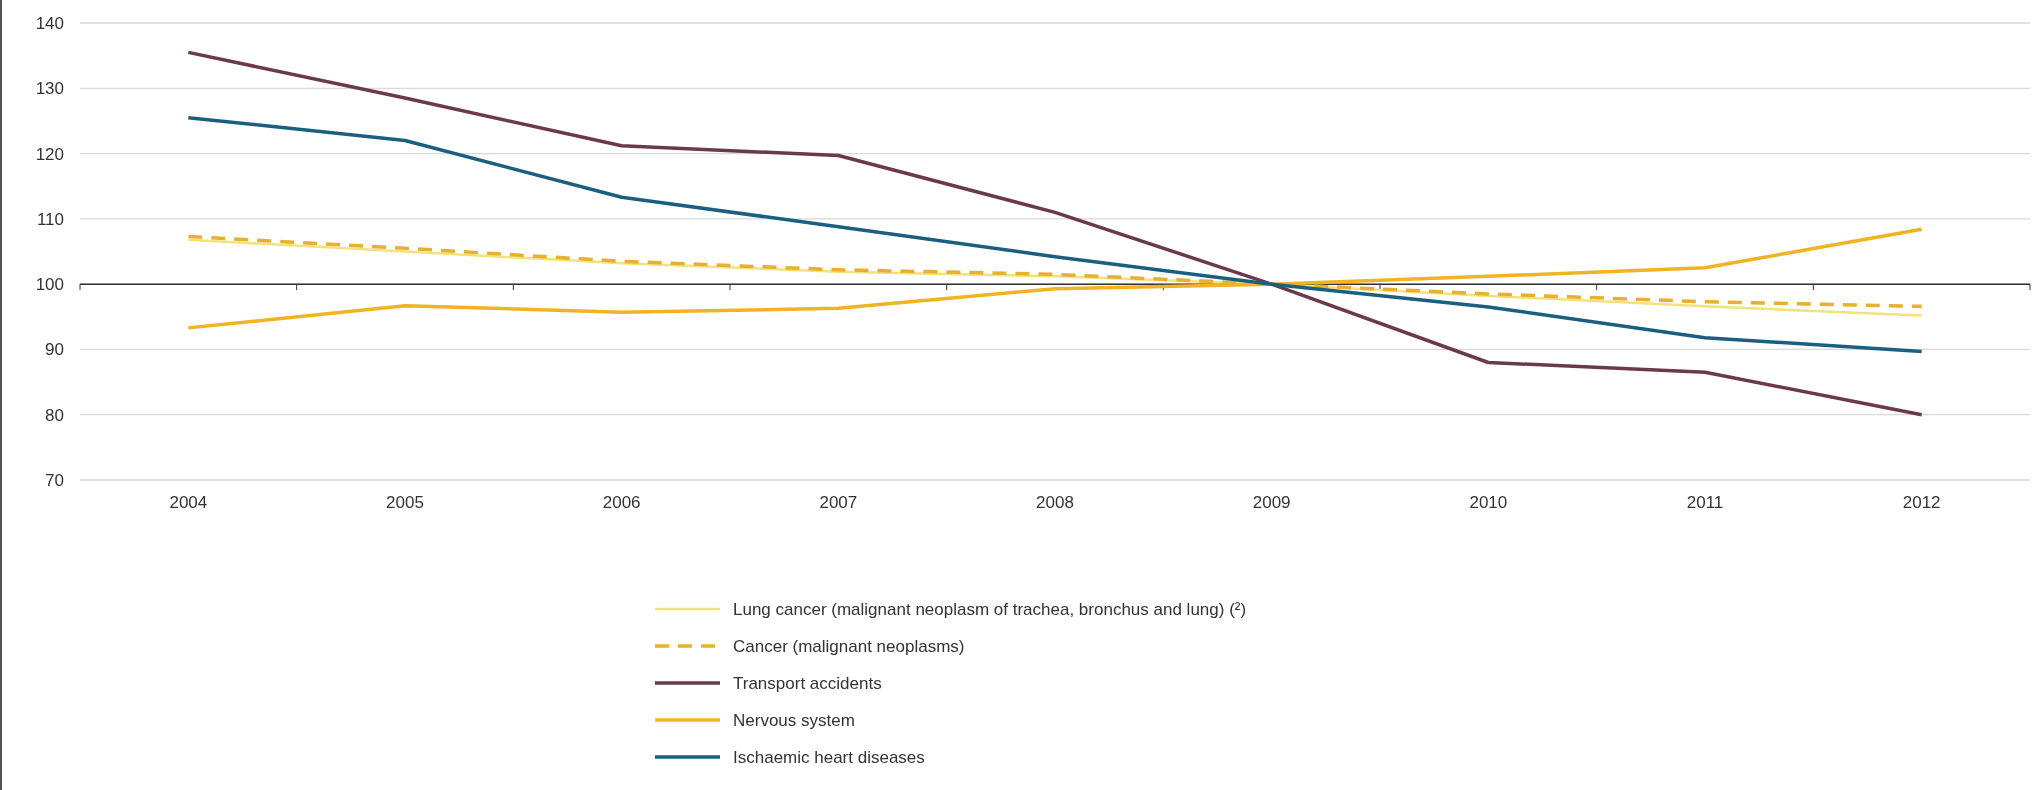  Describe the element at coordinates (1921, 503) in the screenshot. I see `x-tick-label: 2012` at that location.